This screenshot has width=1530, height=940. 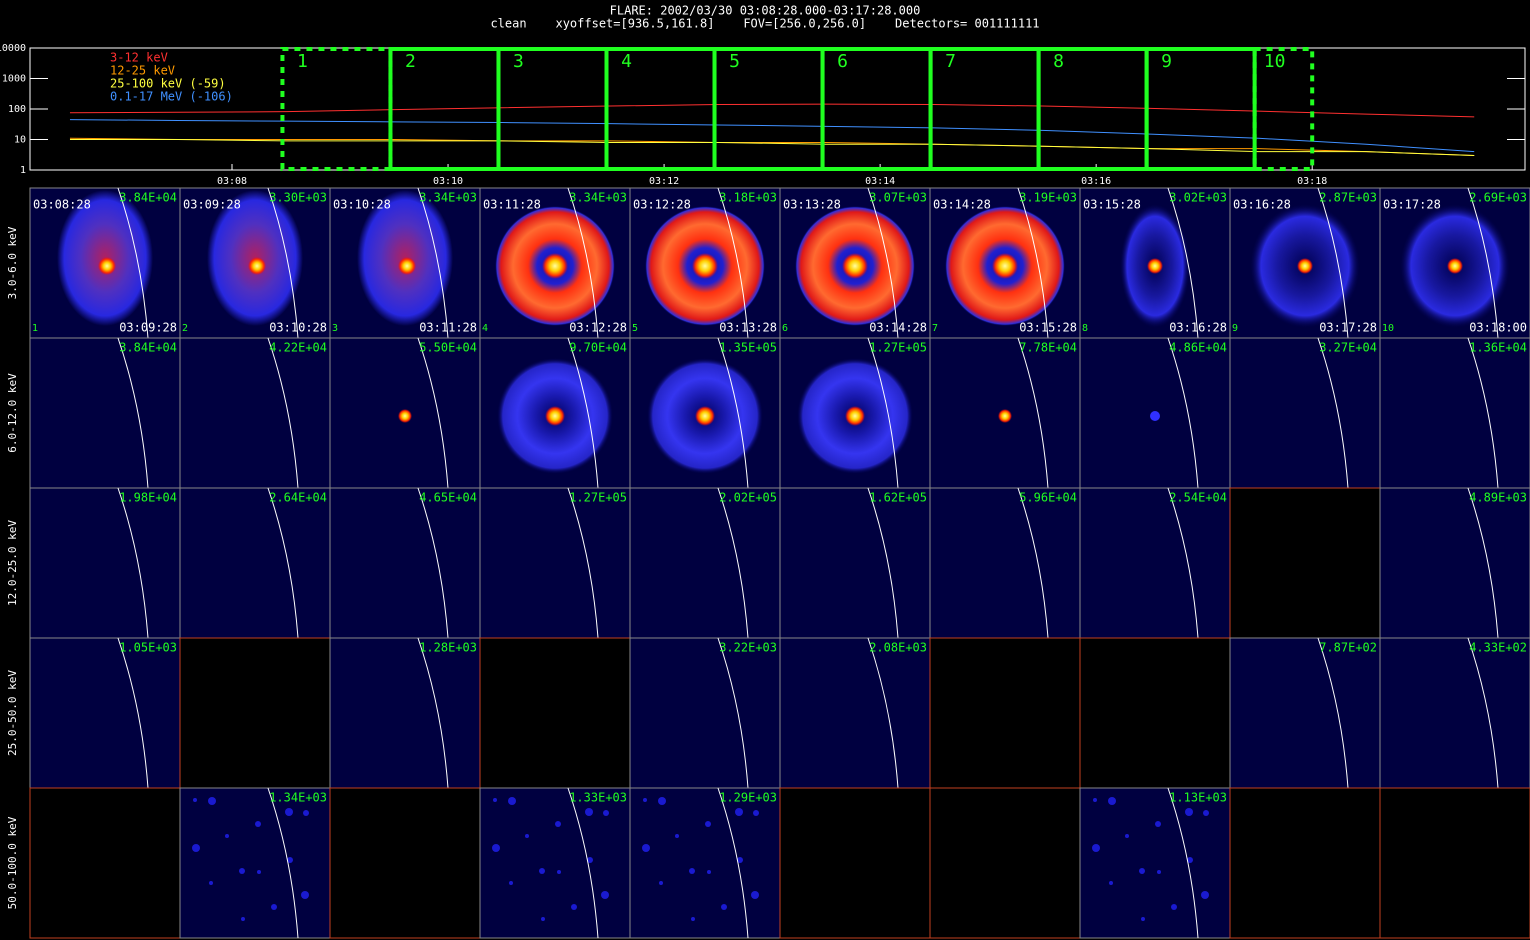 I want to click on max-value: 3.27E+04, so click(x=1348, y=348).